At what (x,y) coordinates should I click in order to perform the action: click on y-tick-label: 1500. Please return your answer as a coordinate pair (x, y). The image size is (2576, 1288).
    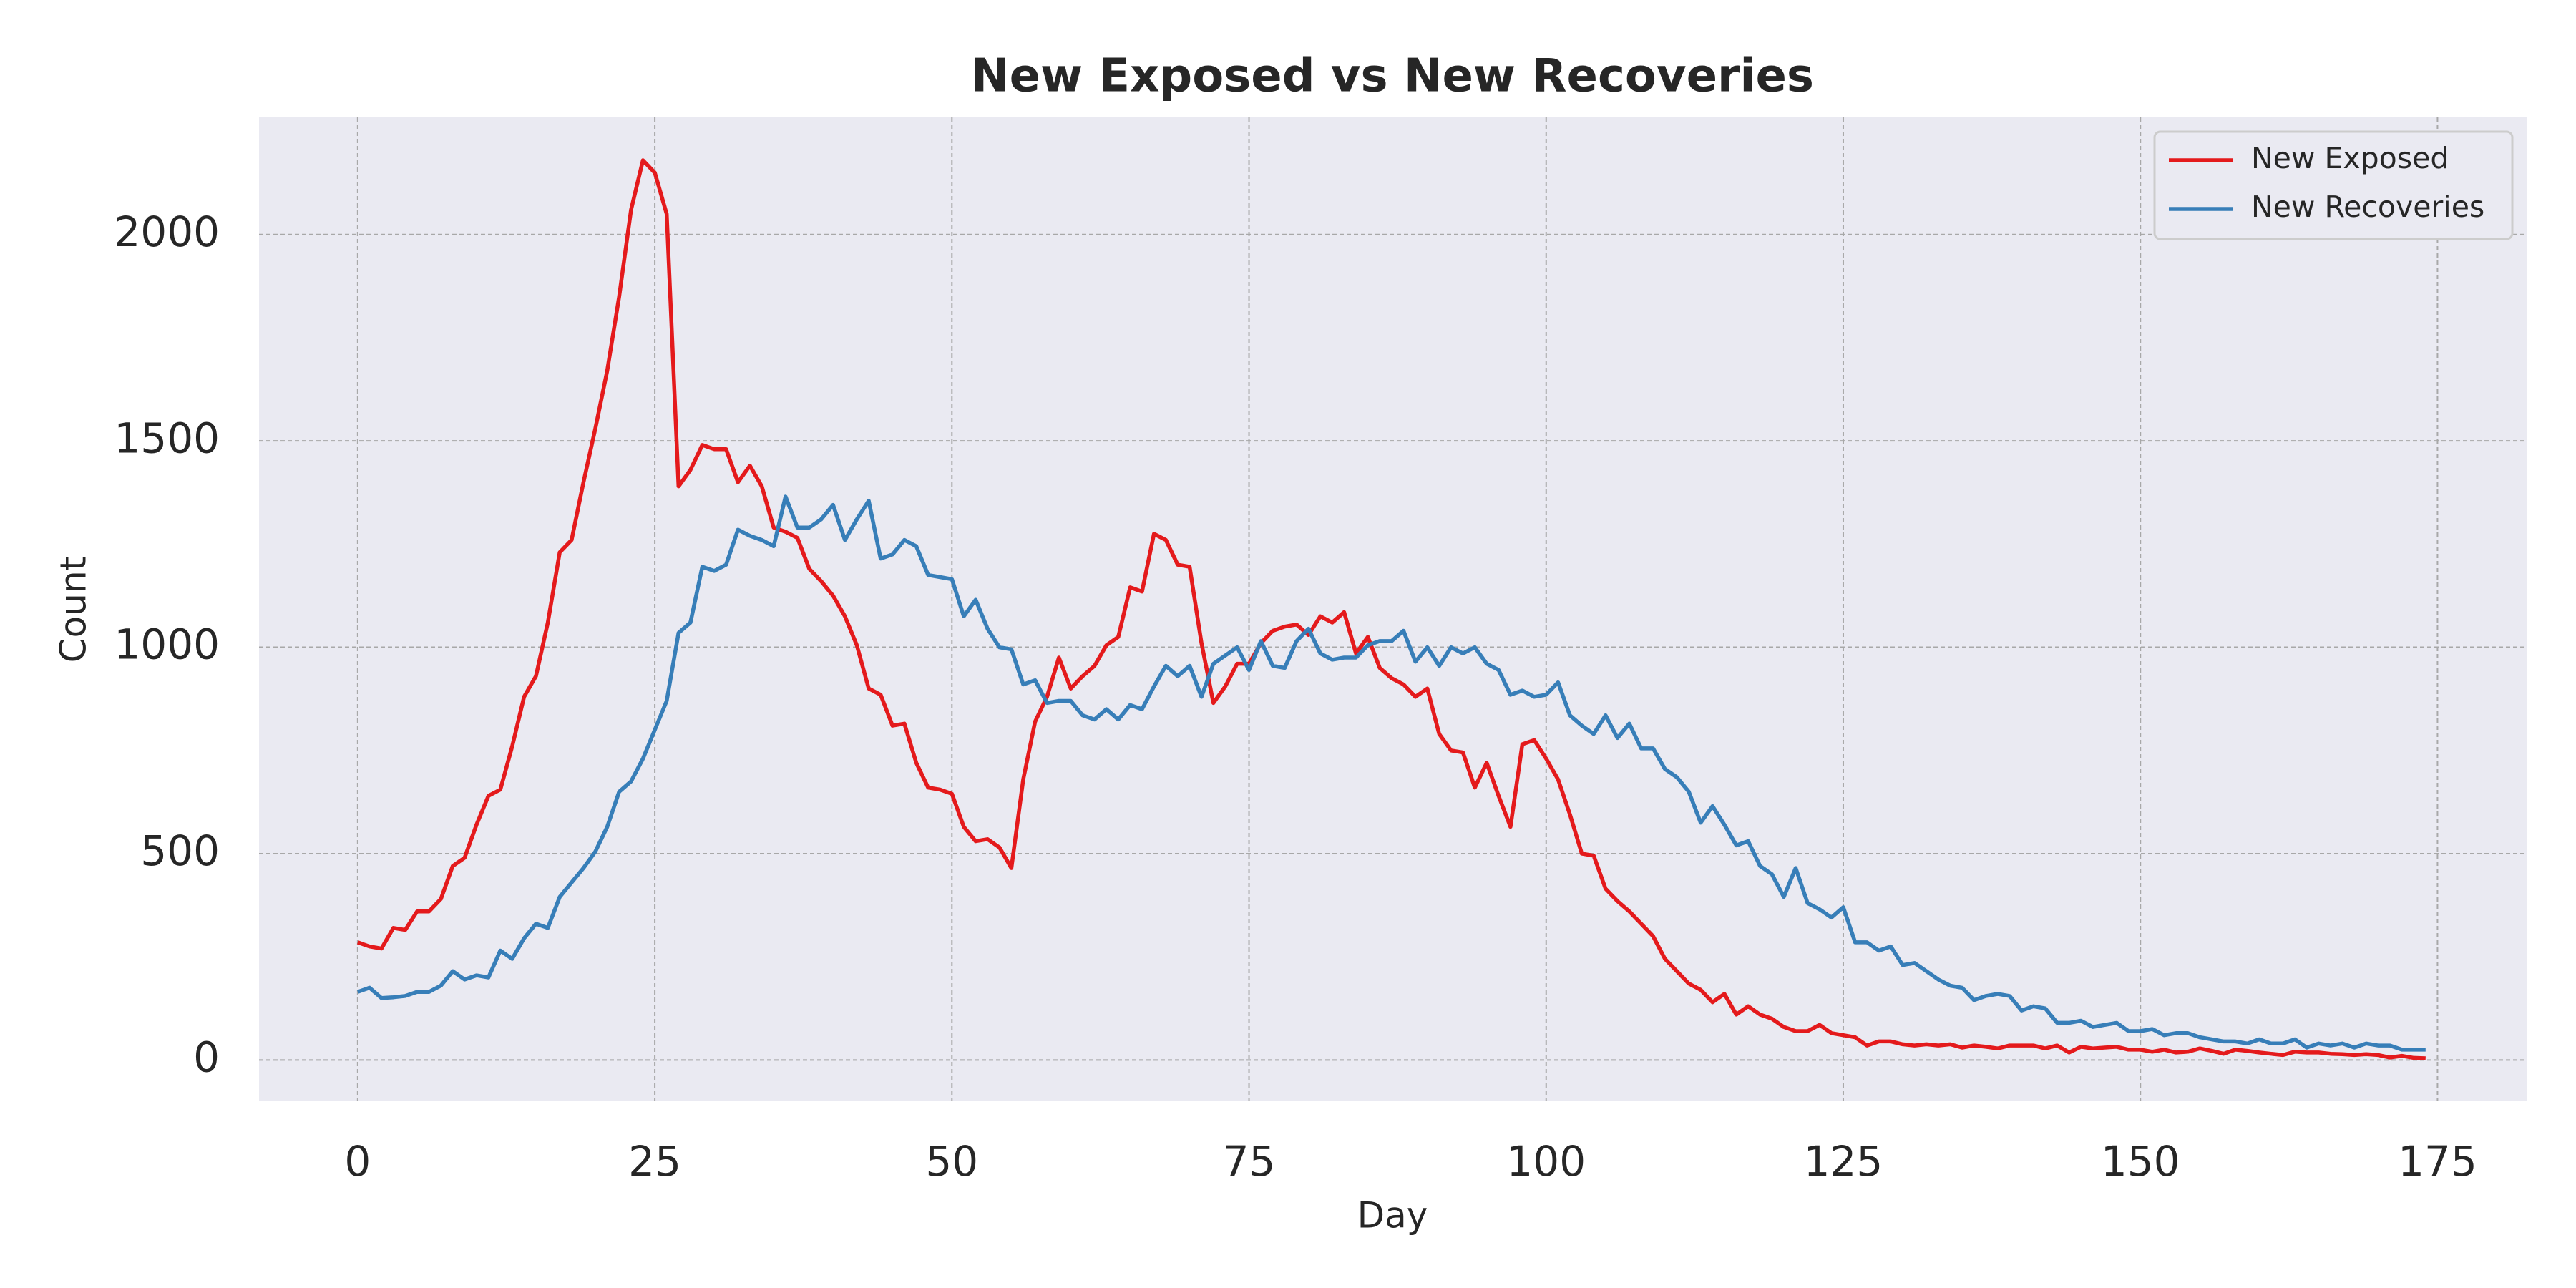
    Looking at the image, I should click on (167, 438).